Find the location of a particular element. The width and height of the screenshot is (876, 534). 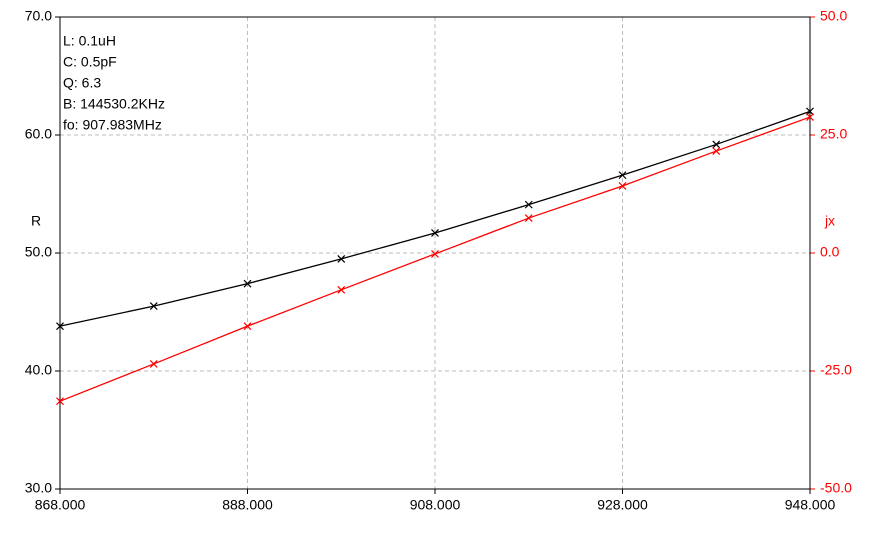

annotation: L: 0.1uH is located at coordinates (89, 41).